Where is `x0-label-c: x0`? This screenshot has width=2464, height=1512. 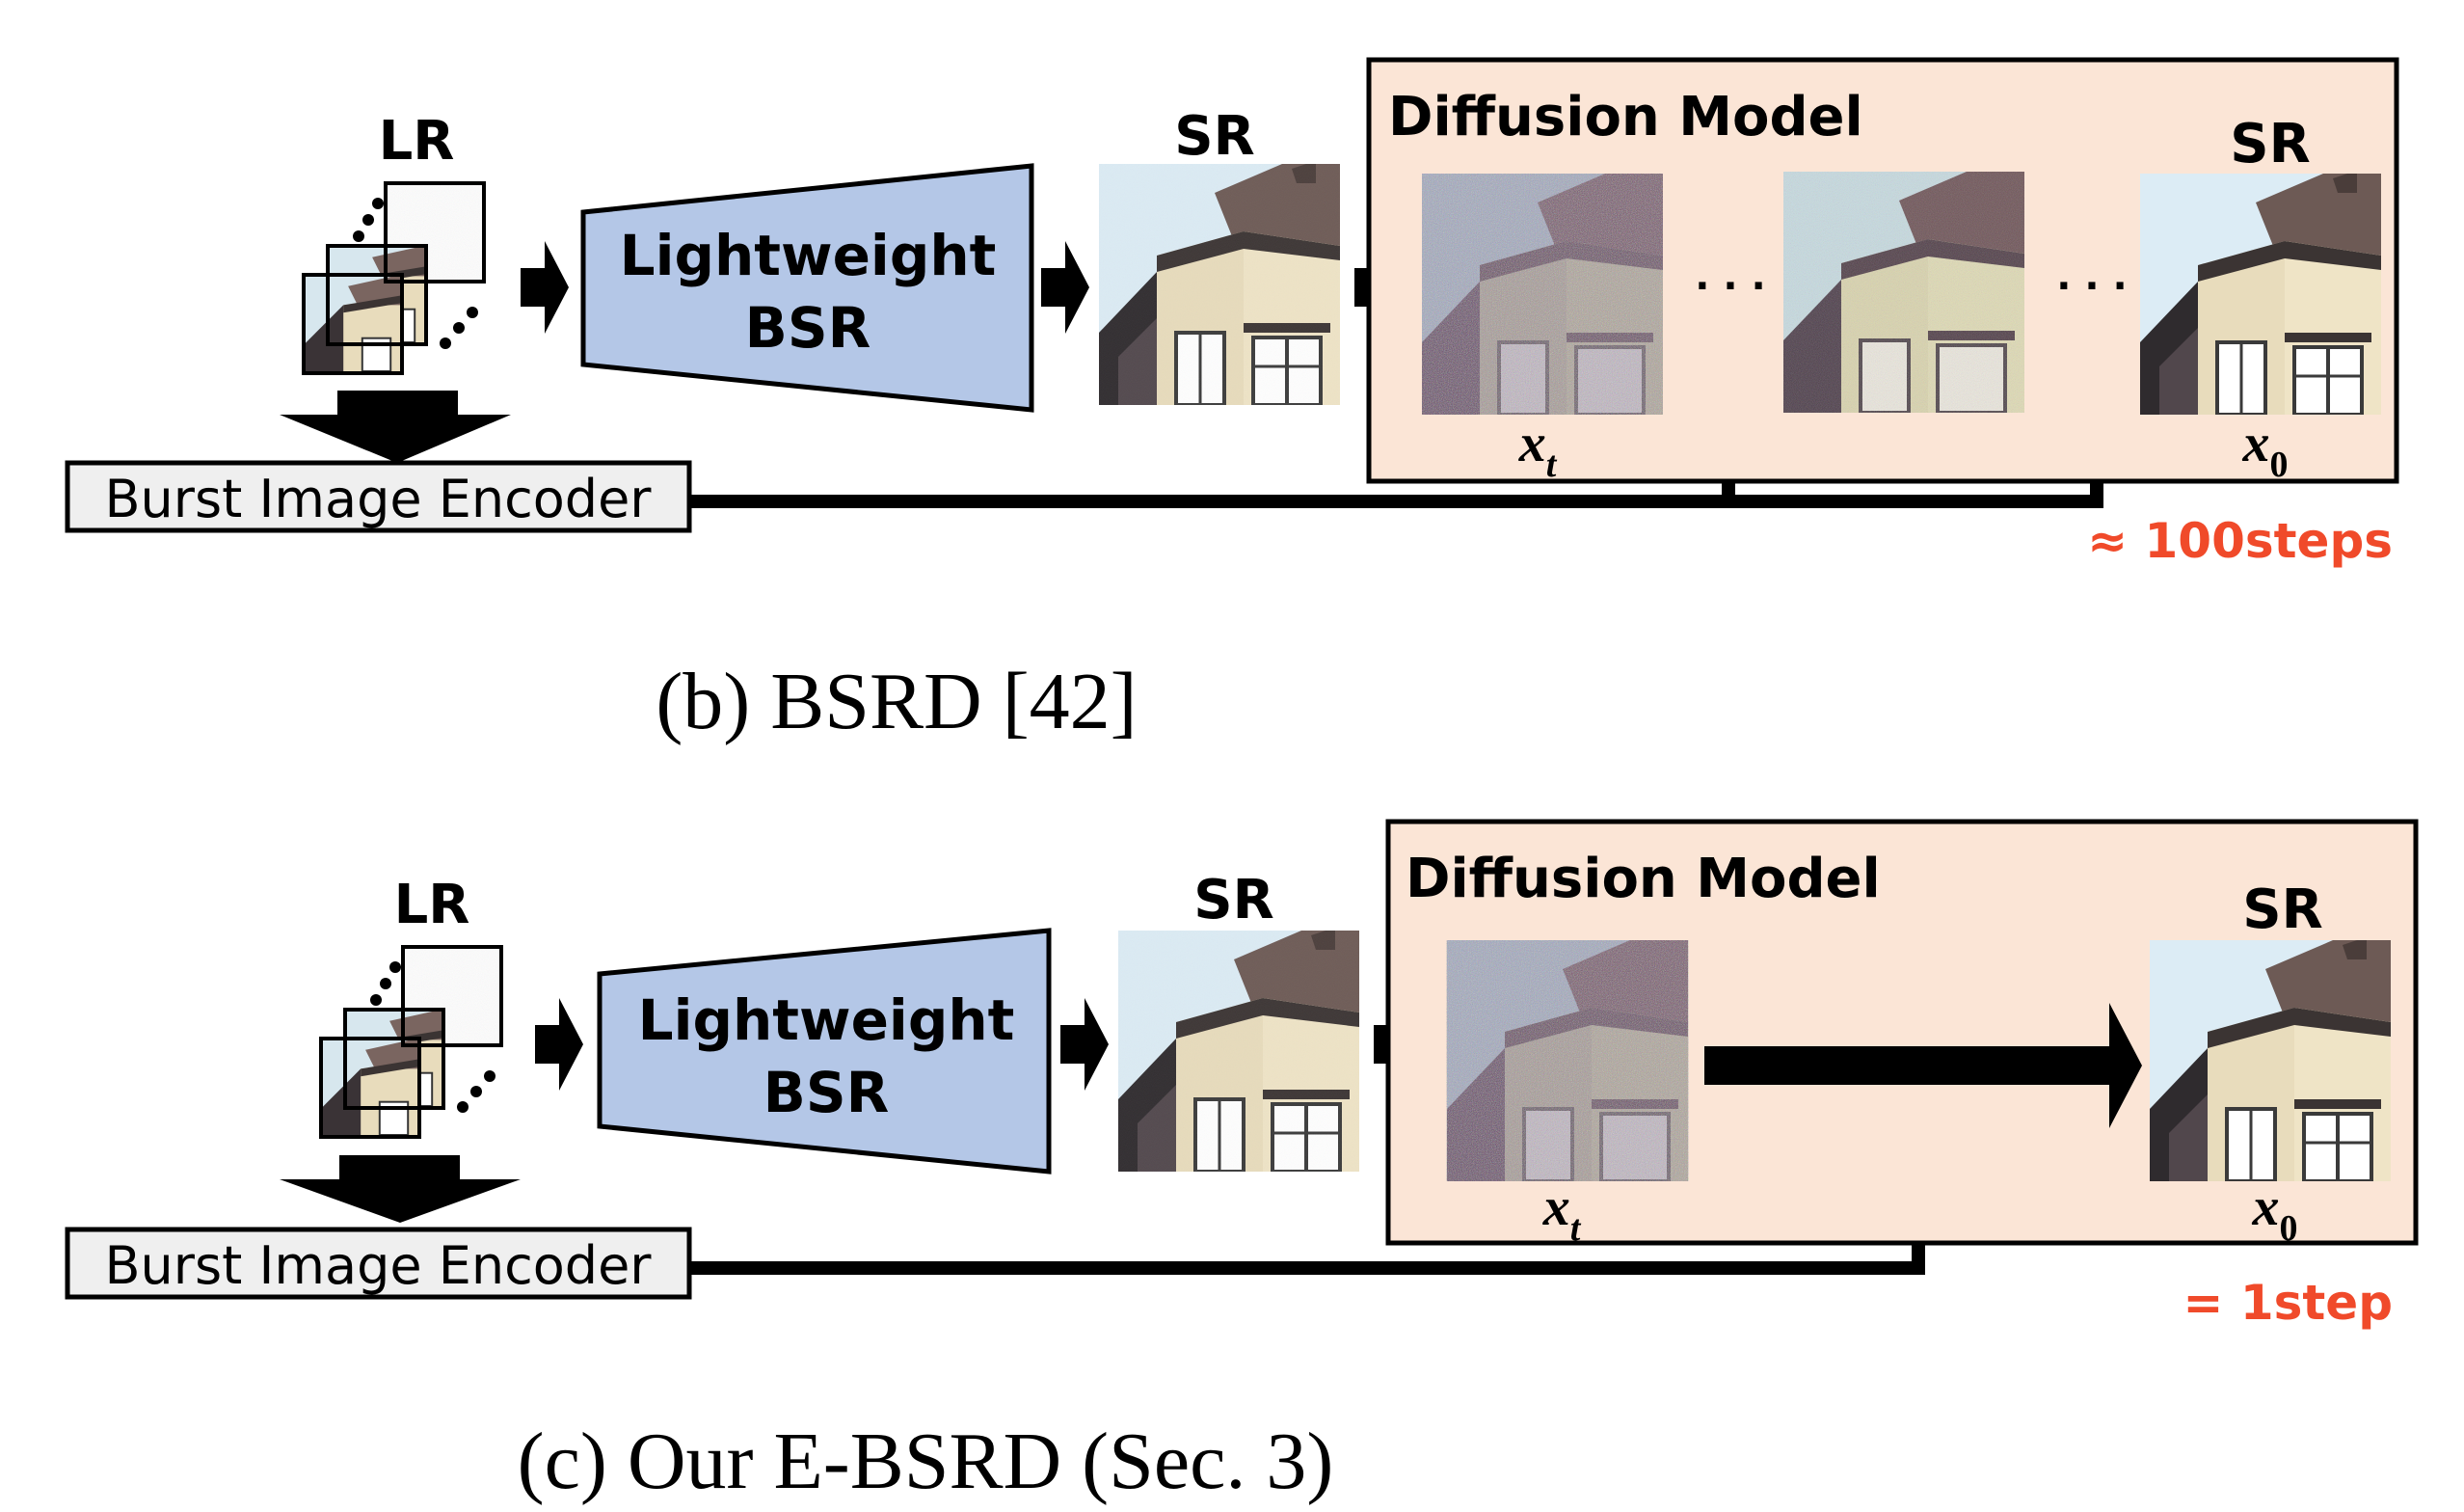 x0-label-c: x0 is located at coordinates (2275, 1213).